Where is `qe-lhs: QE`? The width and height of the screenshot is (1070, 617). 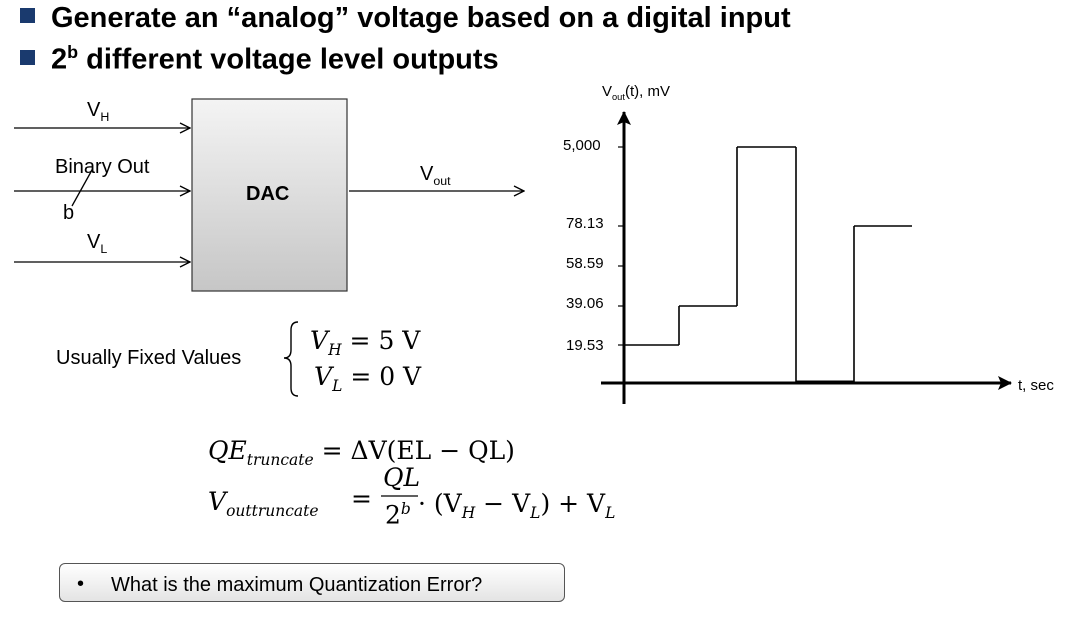
qe-lhs: QE is located at coordinates (227, 450).